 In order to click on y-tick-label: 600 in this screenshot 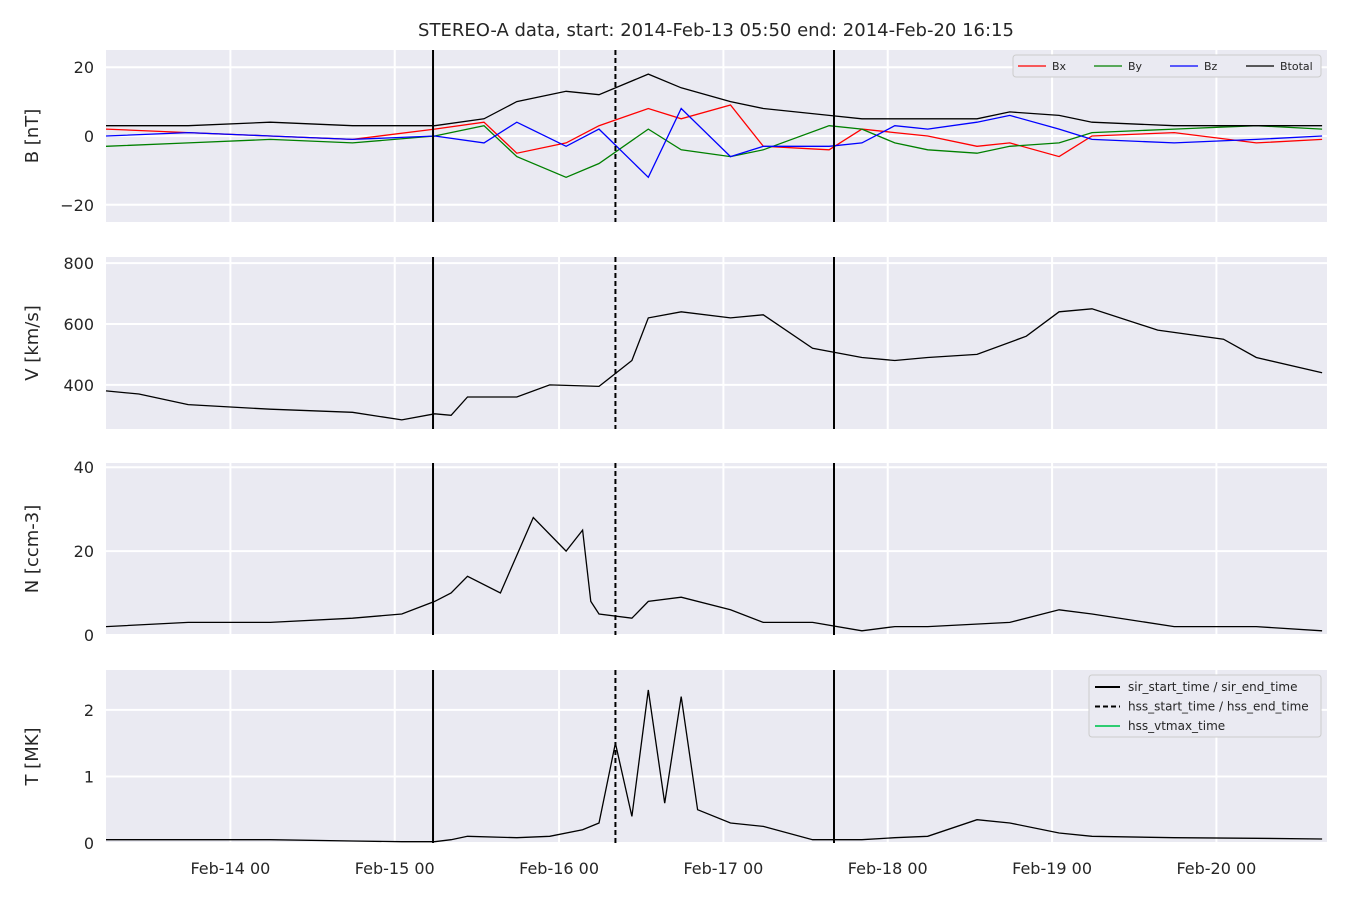, I will do `click(78, 324)`.